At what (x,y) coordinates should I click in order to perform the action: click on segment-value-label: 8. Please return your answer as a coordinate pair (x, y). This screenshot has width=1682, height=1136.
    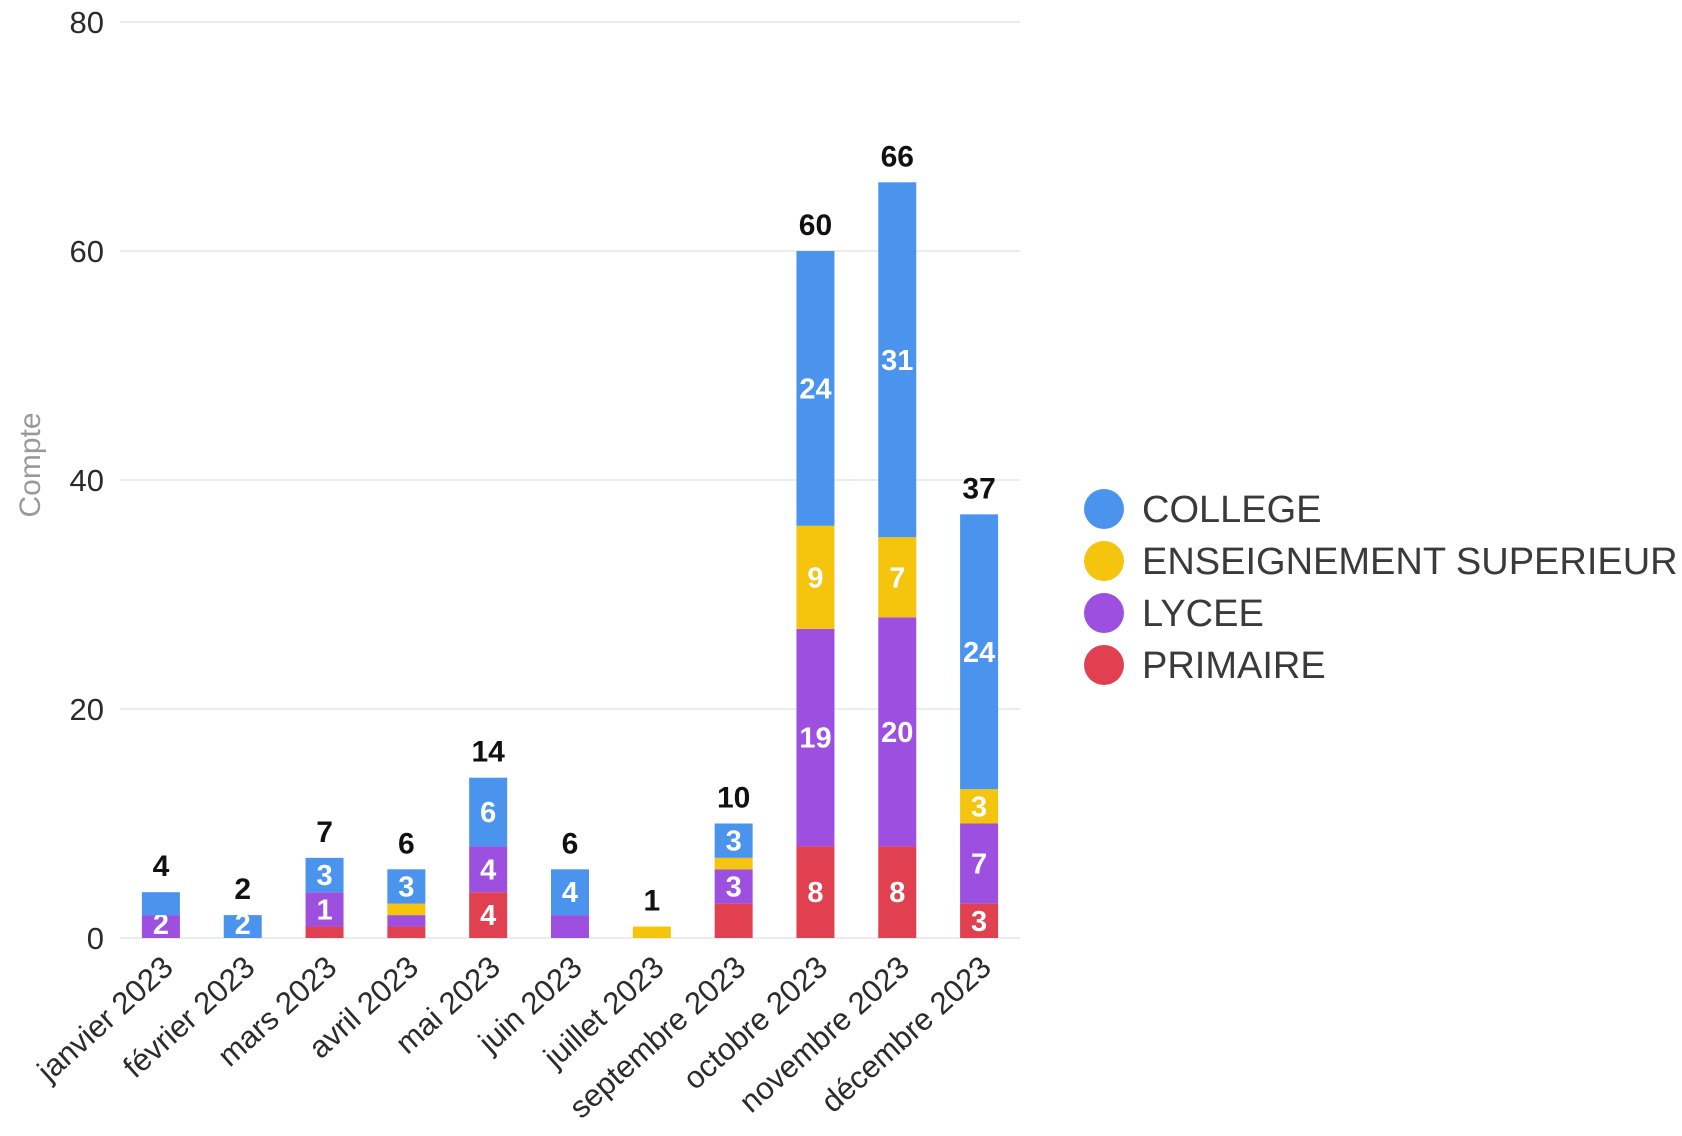
    Looking at the image, I should click on (897, 893).